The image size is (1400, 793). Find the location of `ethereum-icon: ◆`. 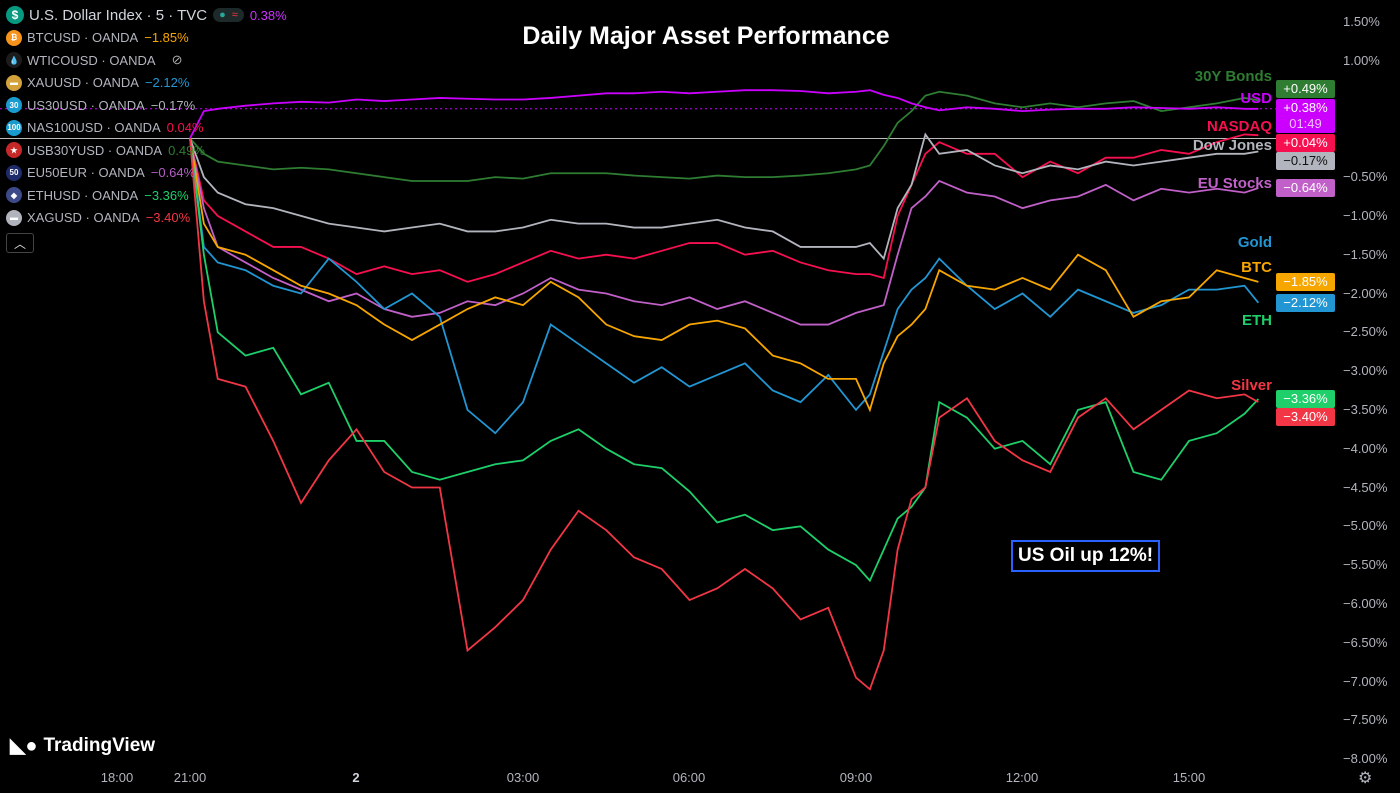

ethereum-icon: ◆ is located at coordinates (14, 195).